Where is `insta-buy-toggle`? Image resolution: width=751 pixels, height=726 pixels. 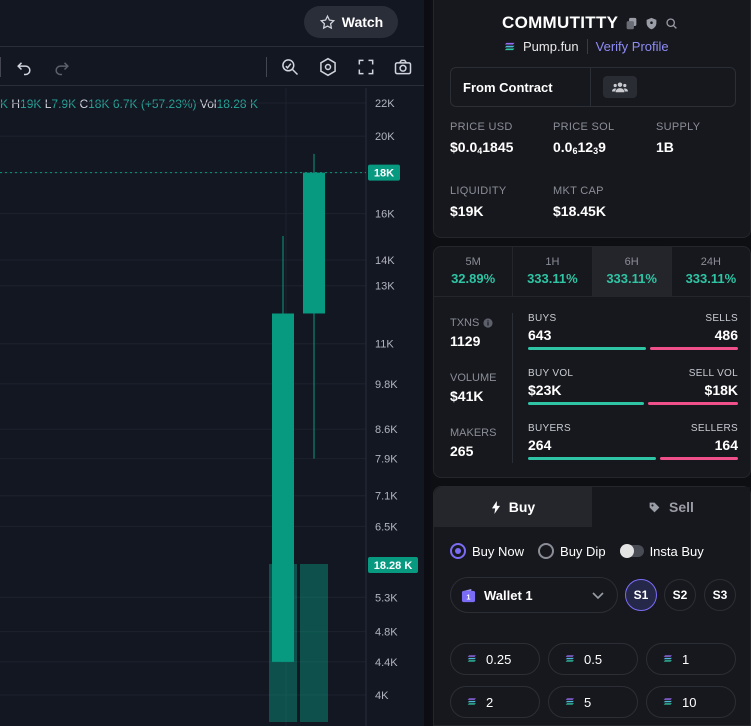 insta-buy-toggle is located at coordinates (631, 551).